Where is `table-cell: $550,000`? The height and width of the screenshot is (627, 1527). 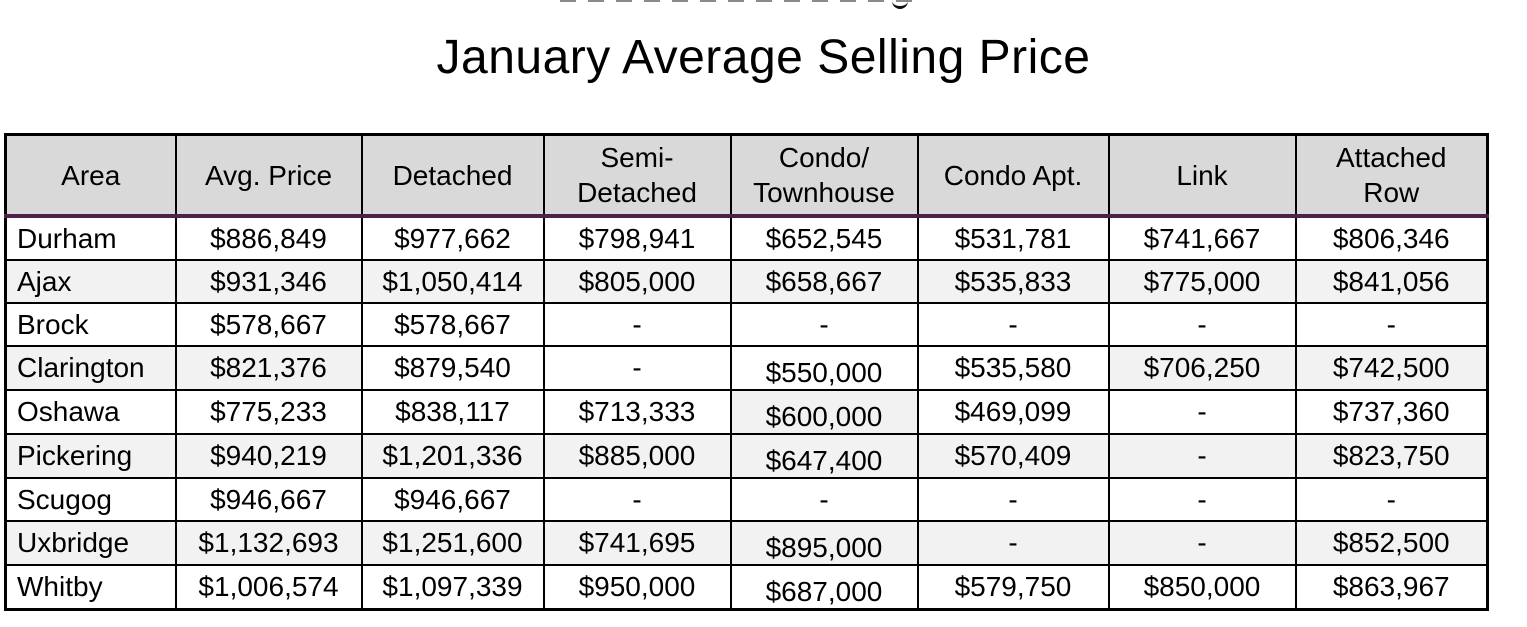 table-cell: $550,000 is located at coordinates (824, 368).